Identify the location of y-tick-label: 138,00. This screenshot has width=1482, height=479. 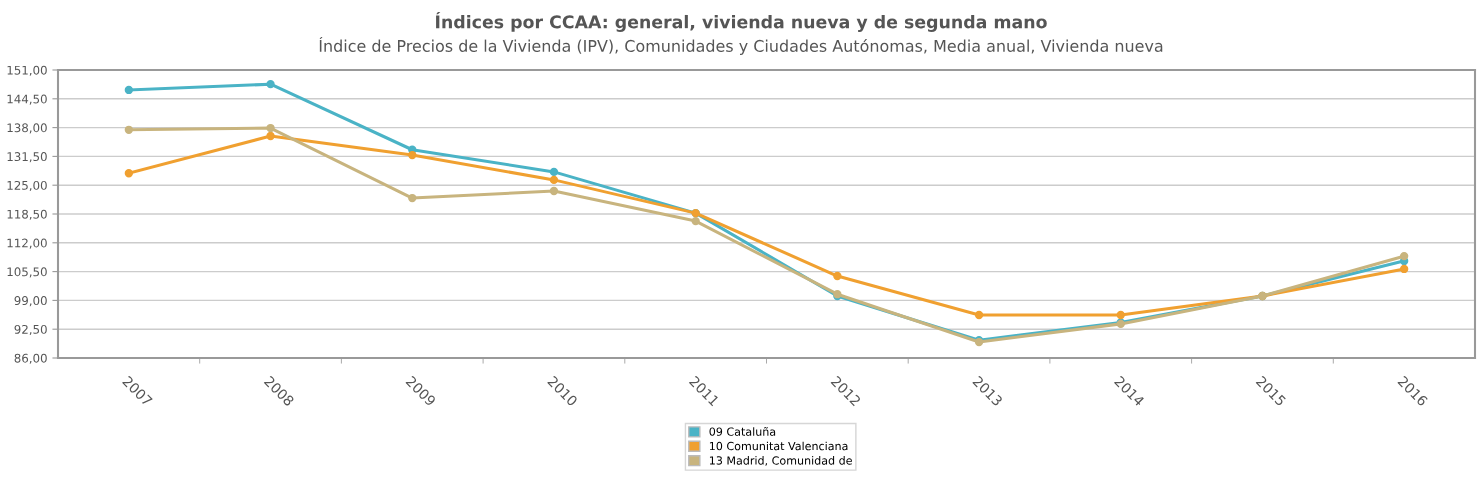
(27, 128).